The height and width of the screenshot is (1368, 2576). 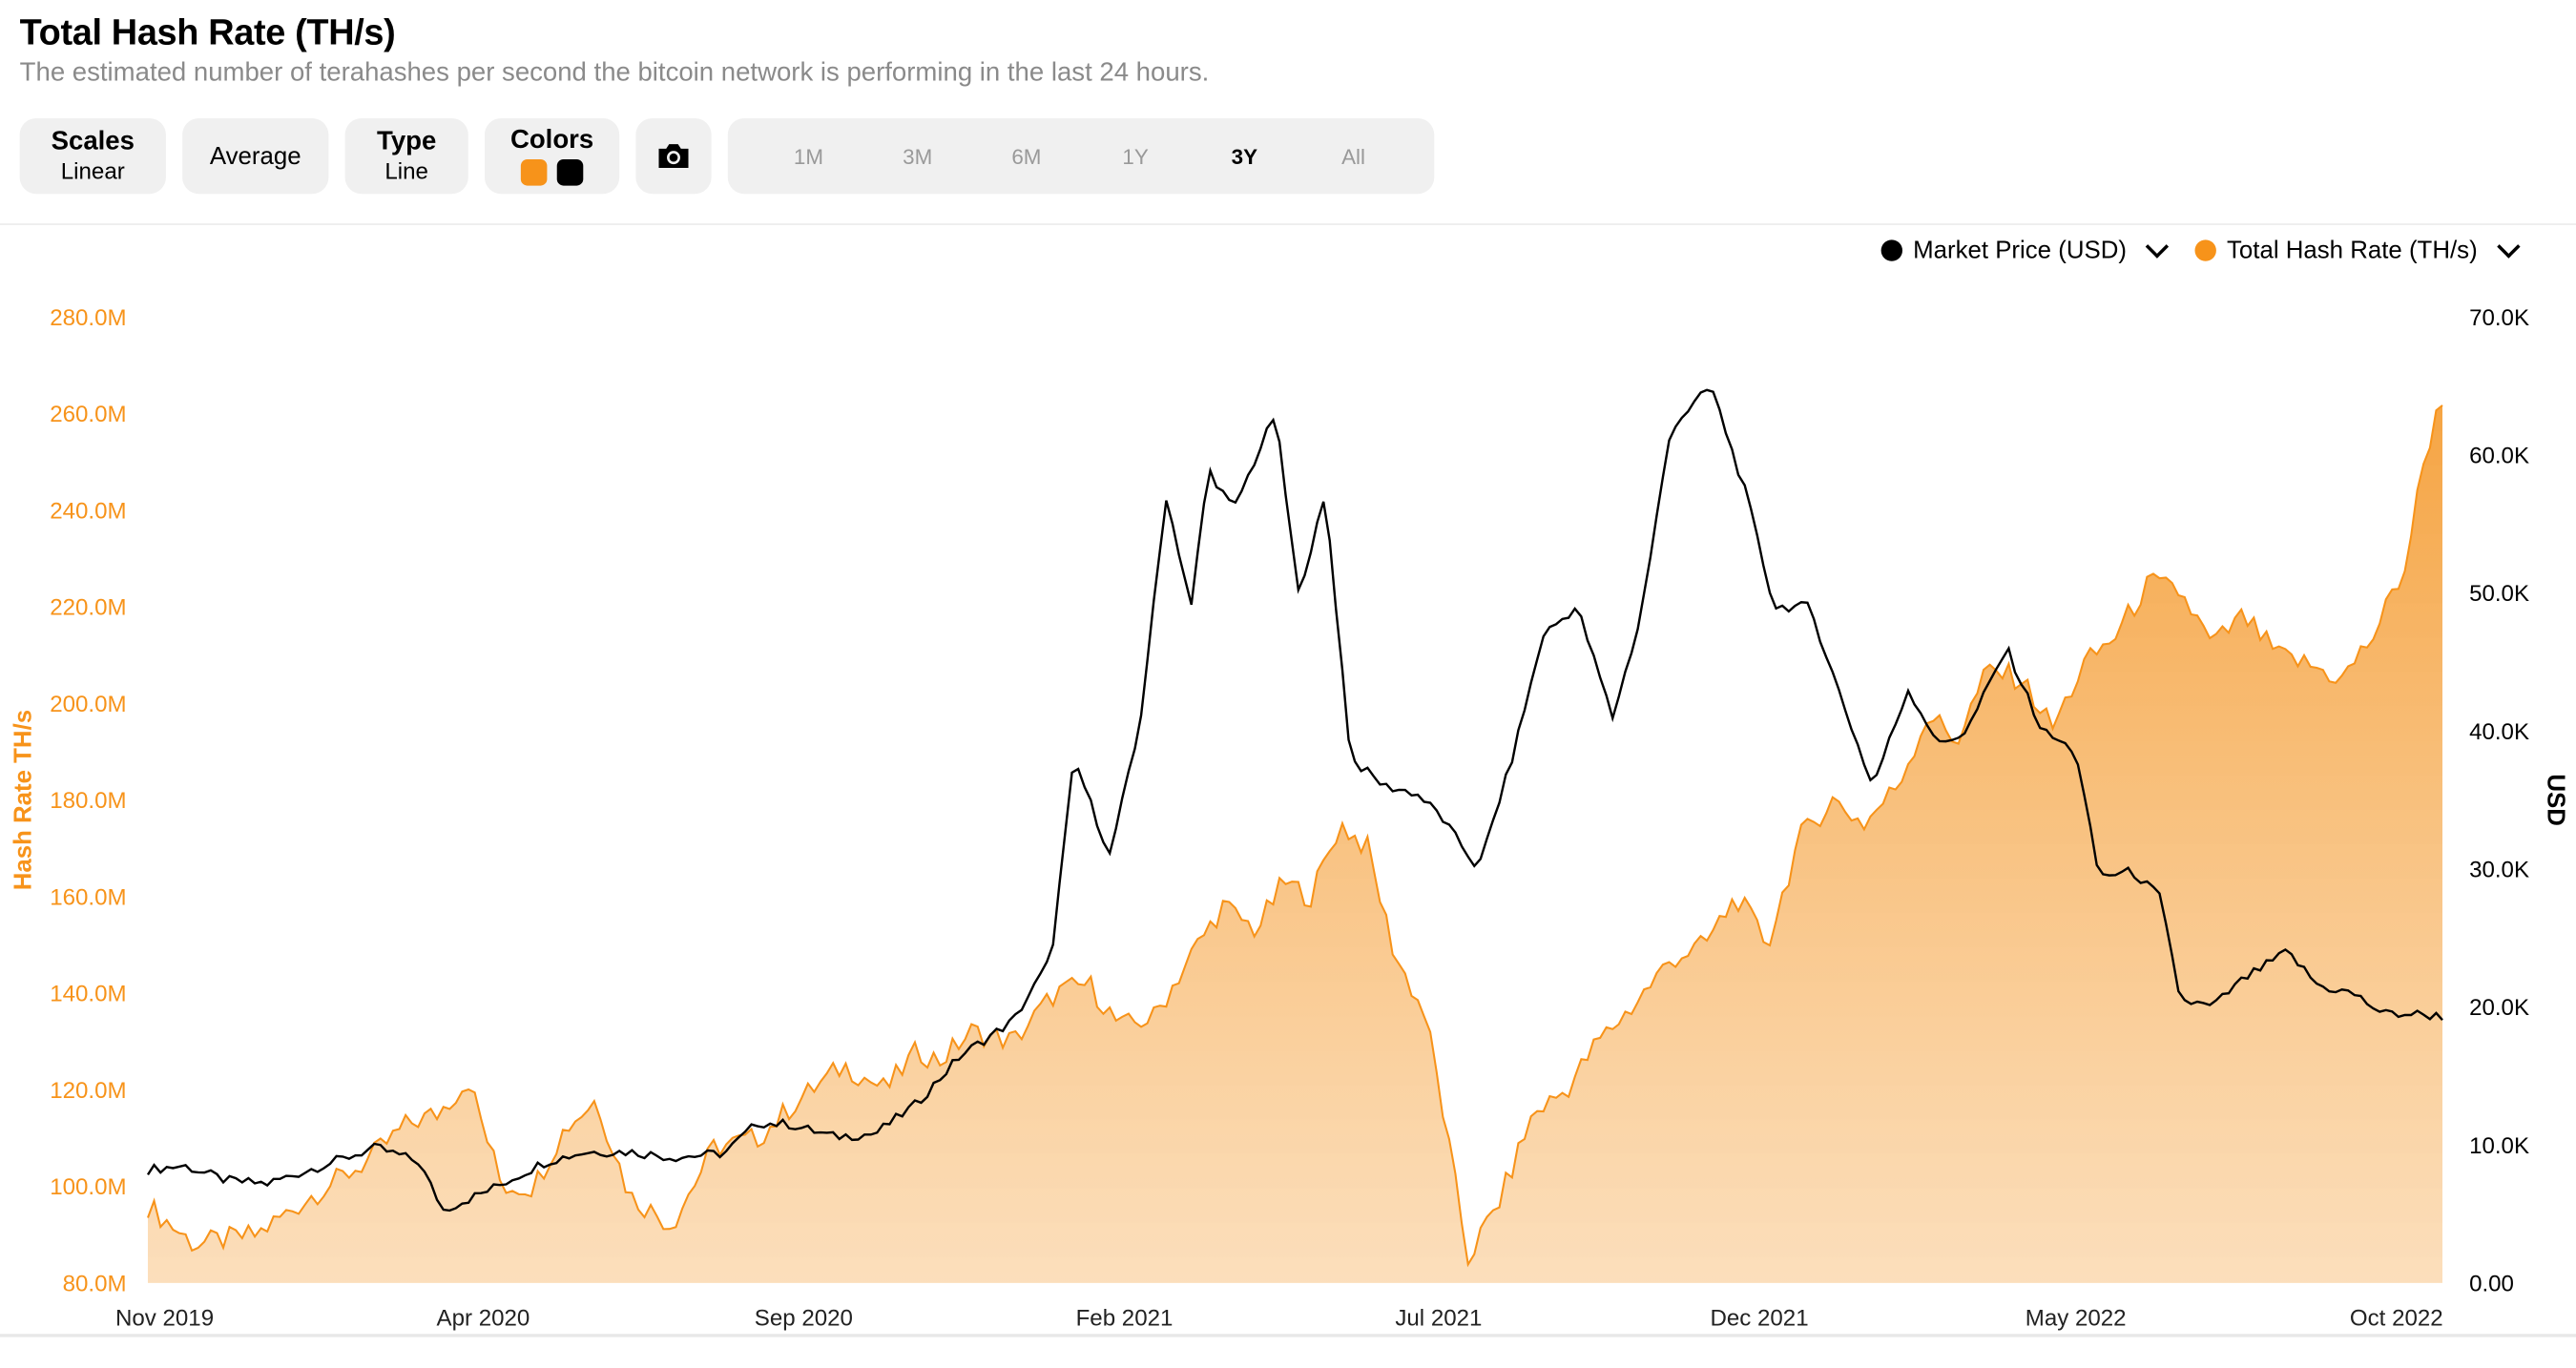 What do you see at coordinates (1353, 156) in the screenshot?
I see `range-all: All` at bounding box center [1353, 156].